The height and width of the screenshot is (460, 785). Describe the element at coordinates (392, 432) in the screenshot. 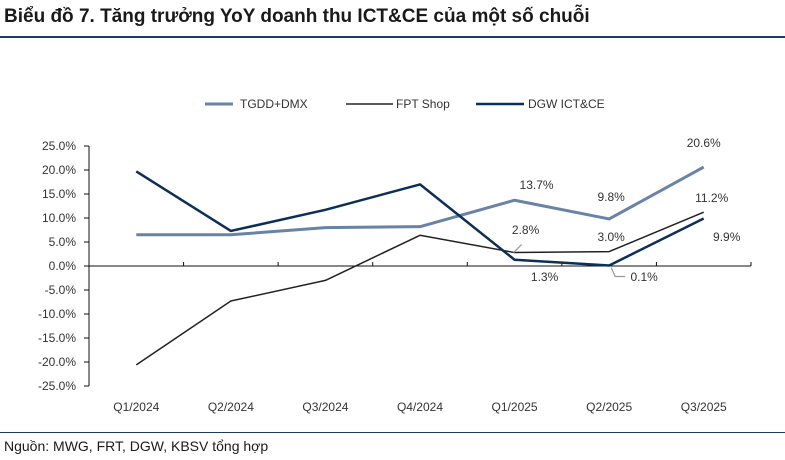

I see `source-rule` at that location.